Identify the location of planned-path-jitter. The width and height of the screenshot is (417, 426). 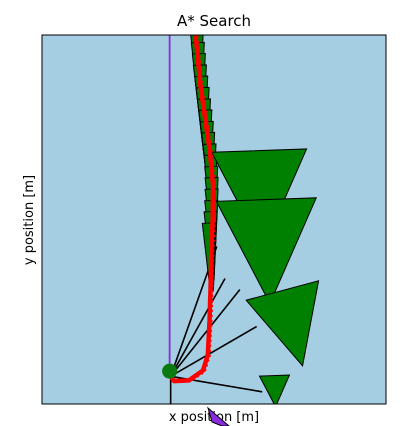
(193, 209).